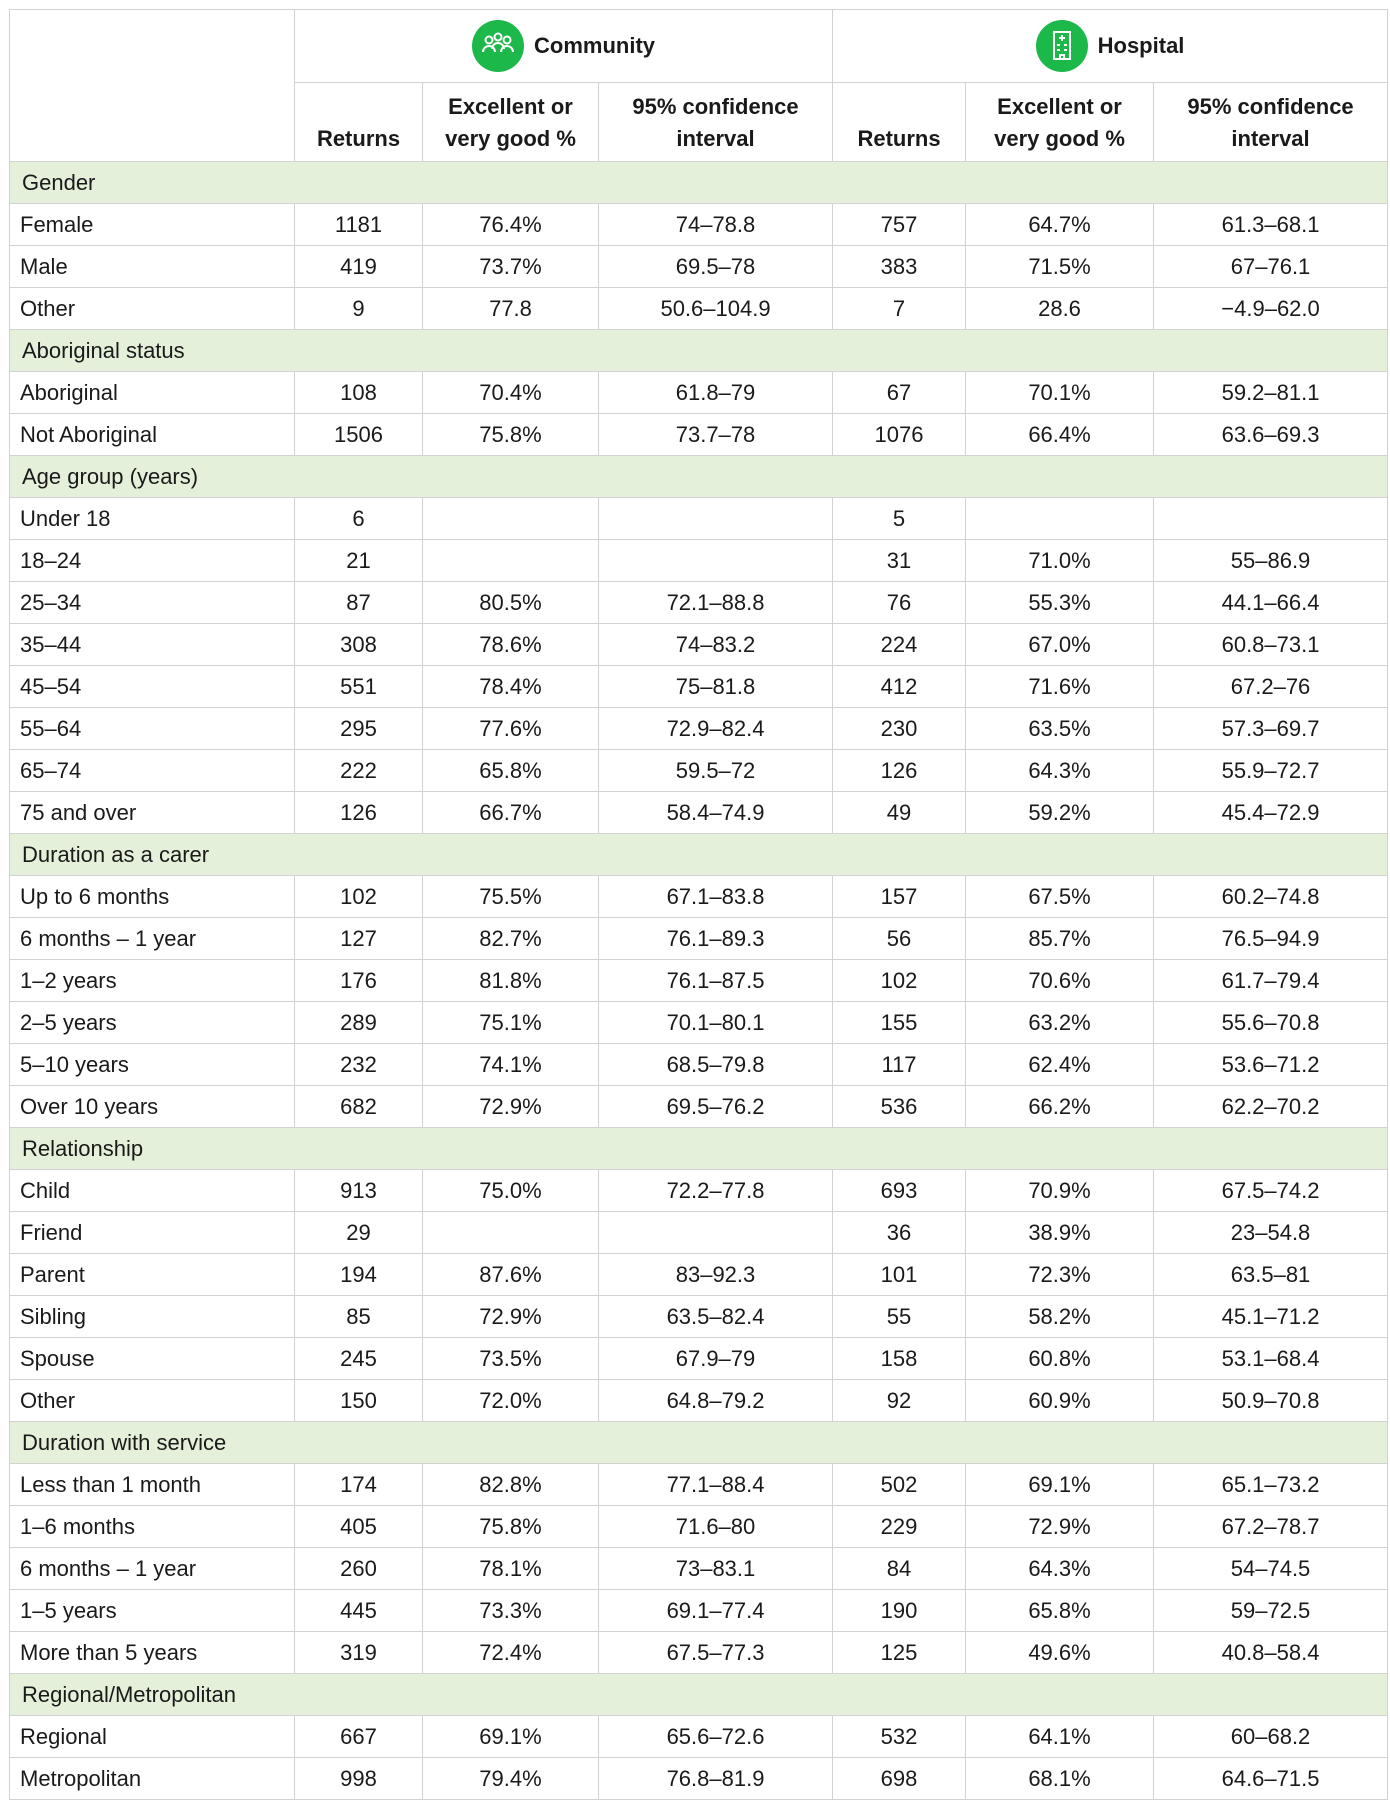 The width and height of the screenshot is (1390, 1814). Describe the element at coordinates (1060, 602) in the screenshot. I see `cell: 55.3%` at that location.